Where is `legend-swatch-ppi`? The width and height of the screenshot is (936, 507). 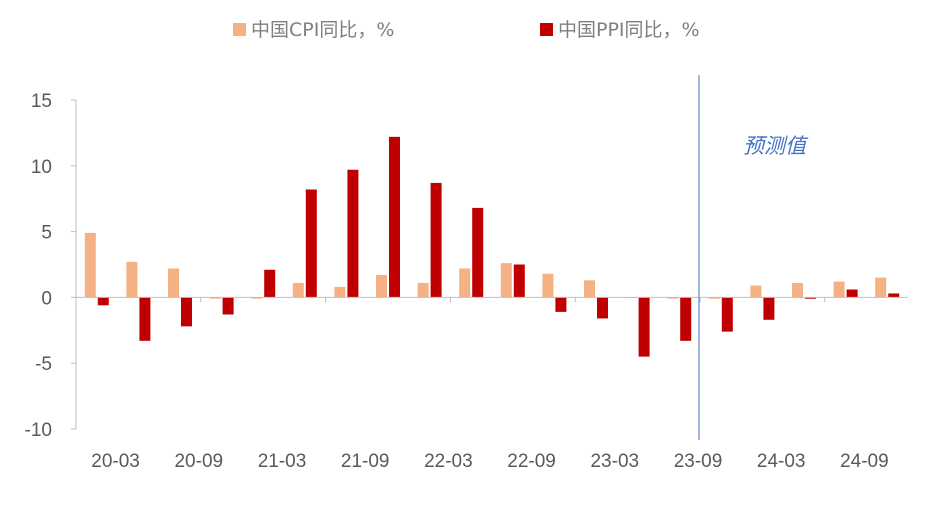 legend-swatch-ppi is located at coordinates (546, 29).